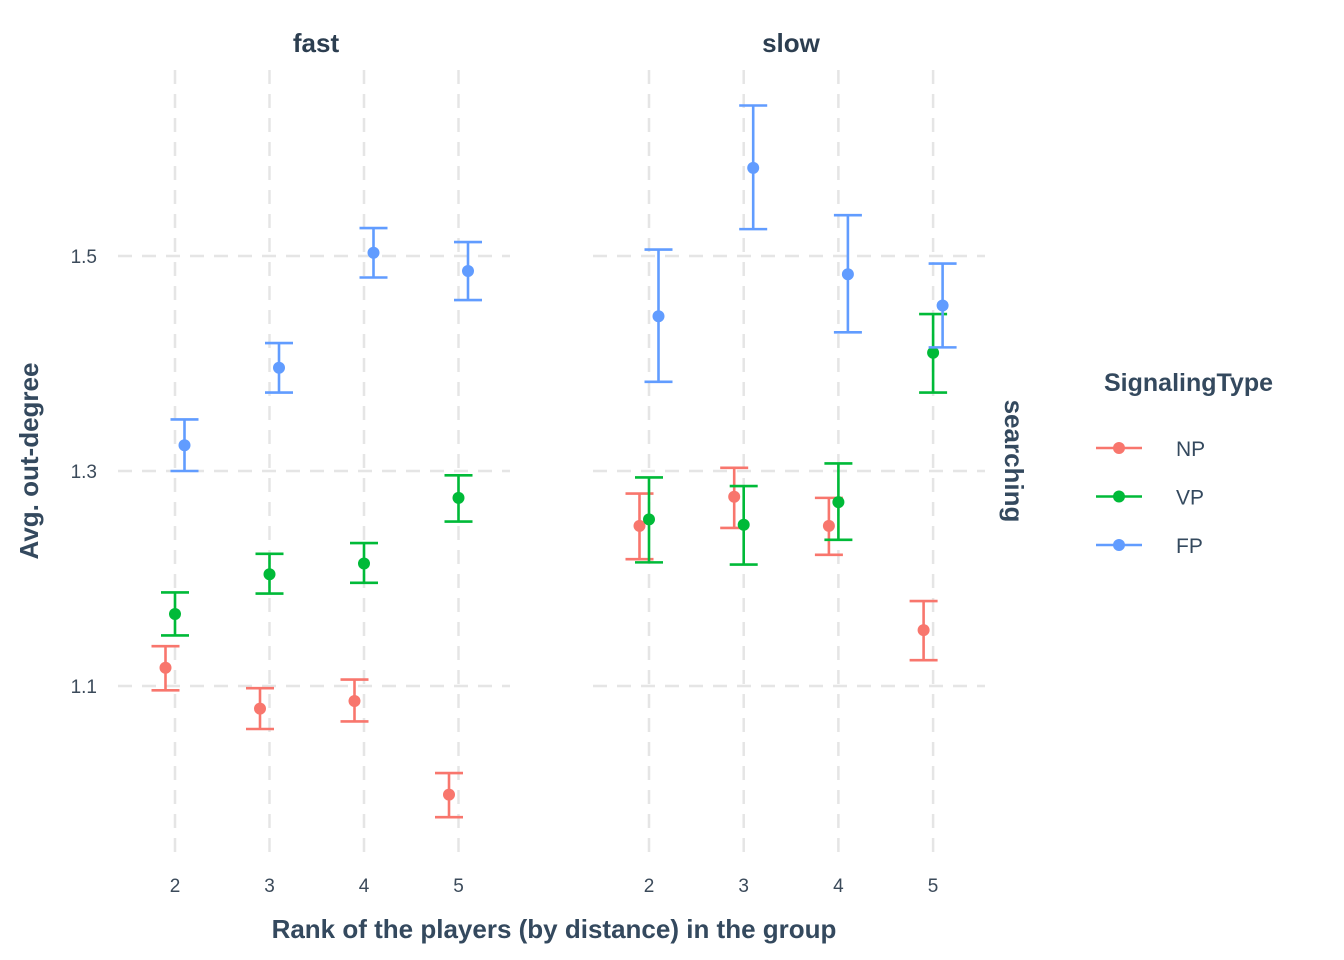 The height and width of the screenshot is (960, 1344). Describe the element at coordinates (1189, 546) in the screenshot. I see `legend-label: FP` at that location.